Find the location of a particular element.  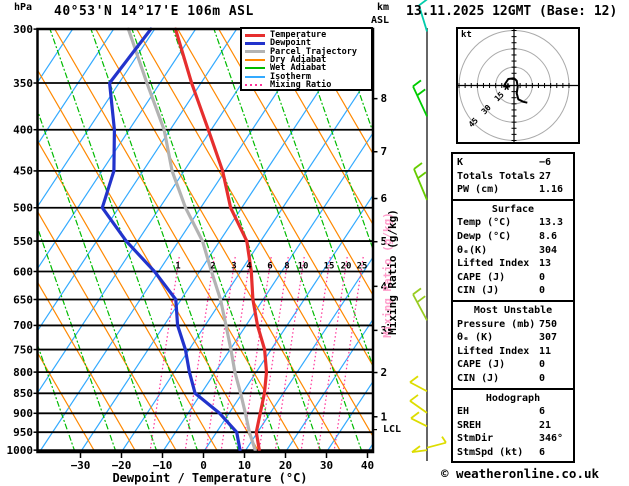

legend-item-isotherm: Isotherm is located at coordinates (308, 76).